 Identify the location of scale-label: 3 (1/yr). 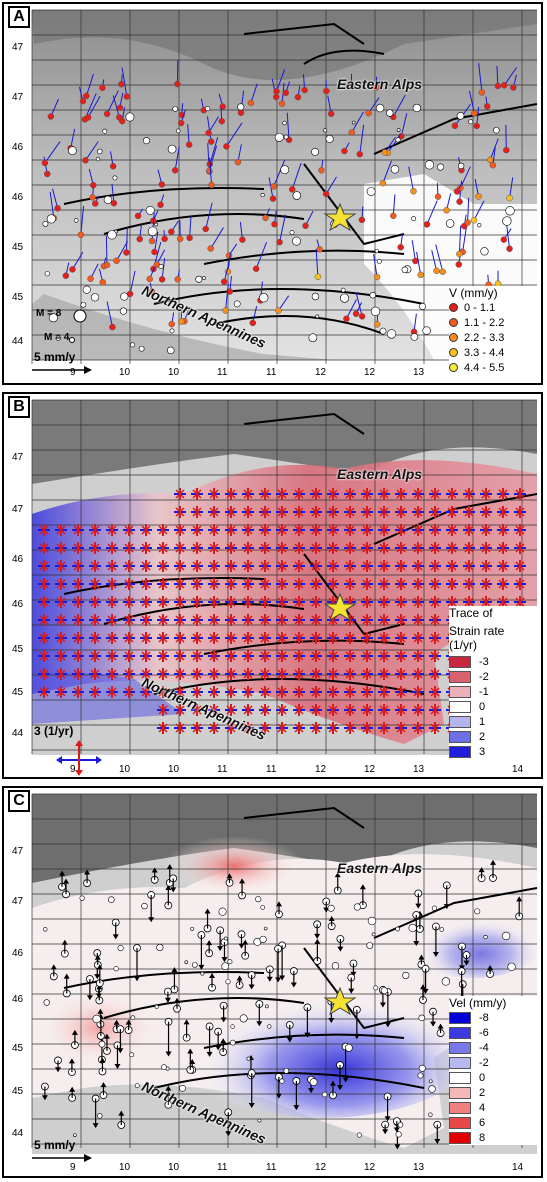
(54, 731).